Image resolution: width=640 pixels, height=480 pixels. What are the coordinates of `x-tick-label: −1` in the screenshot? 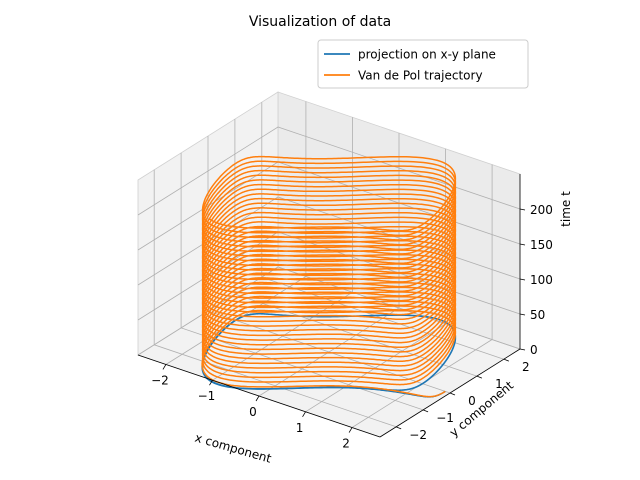 It's located at (207, 396).